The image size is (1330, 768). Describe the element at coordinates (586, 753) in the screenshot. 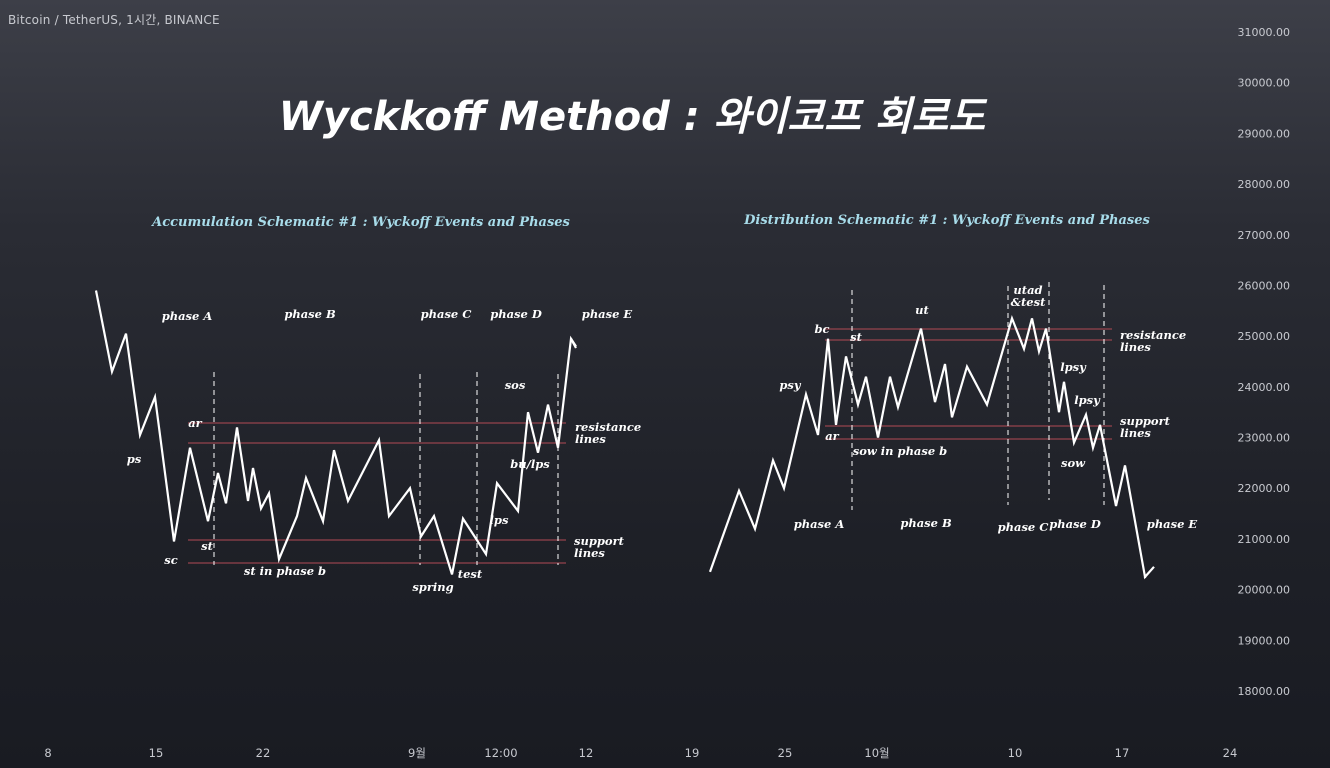

I see `time-tick-label: 12` at that location.